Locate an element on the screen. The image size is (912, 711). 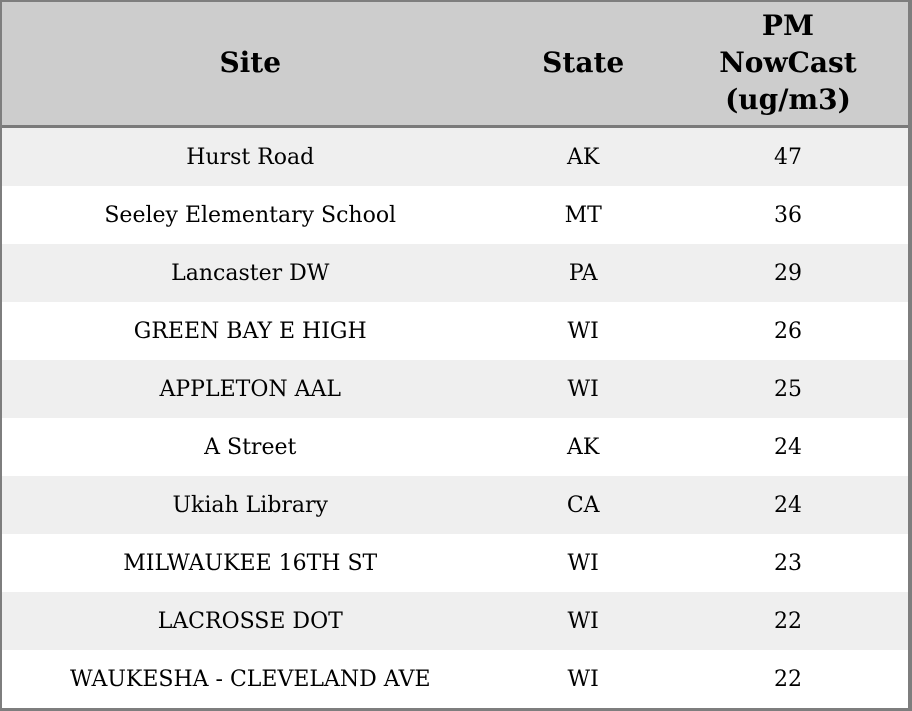
cell-site: WAUKESHA - CLEVELAND AVE is located at coordinates (250, 679).